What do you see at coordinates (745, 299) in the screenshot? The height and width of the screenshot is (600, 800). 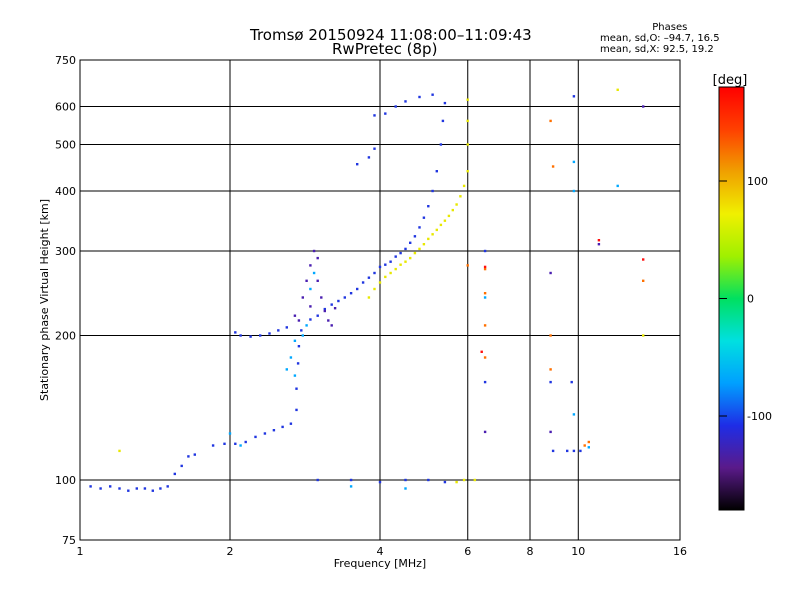 I see `colorbar-ticks: 100 0 -100` at bounding box center [745, 299].